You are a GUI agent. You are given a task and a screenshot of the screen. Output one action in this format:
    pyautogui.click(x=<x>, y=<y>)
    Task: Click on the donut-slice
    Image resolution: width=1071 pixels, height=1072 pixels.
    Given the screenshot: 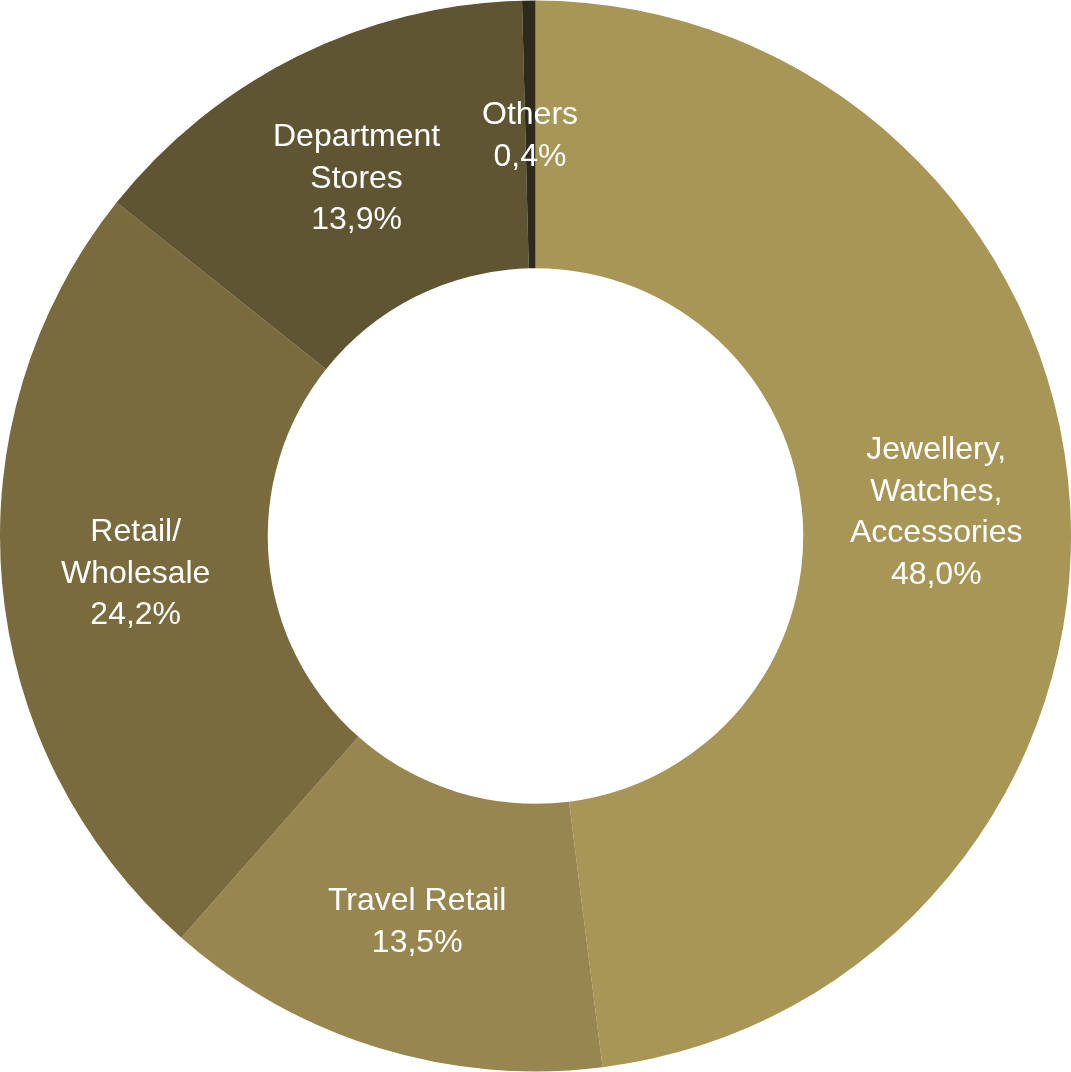 What is the action you would take?
    pyautogui.click(x=392, y=904)
    